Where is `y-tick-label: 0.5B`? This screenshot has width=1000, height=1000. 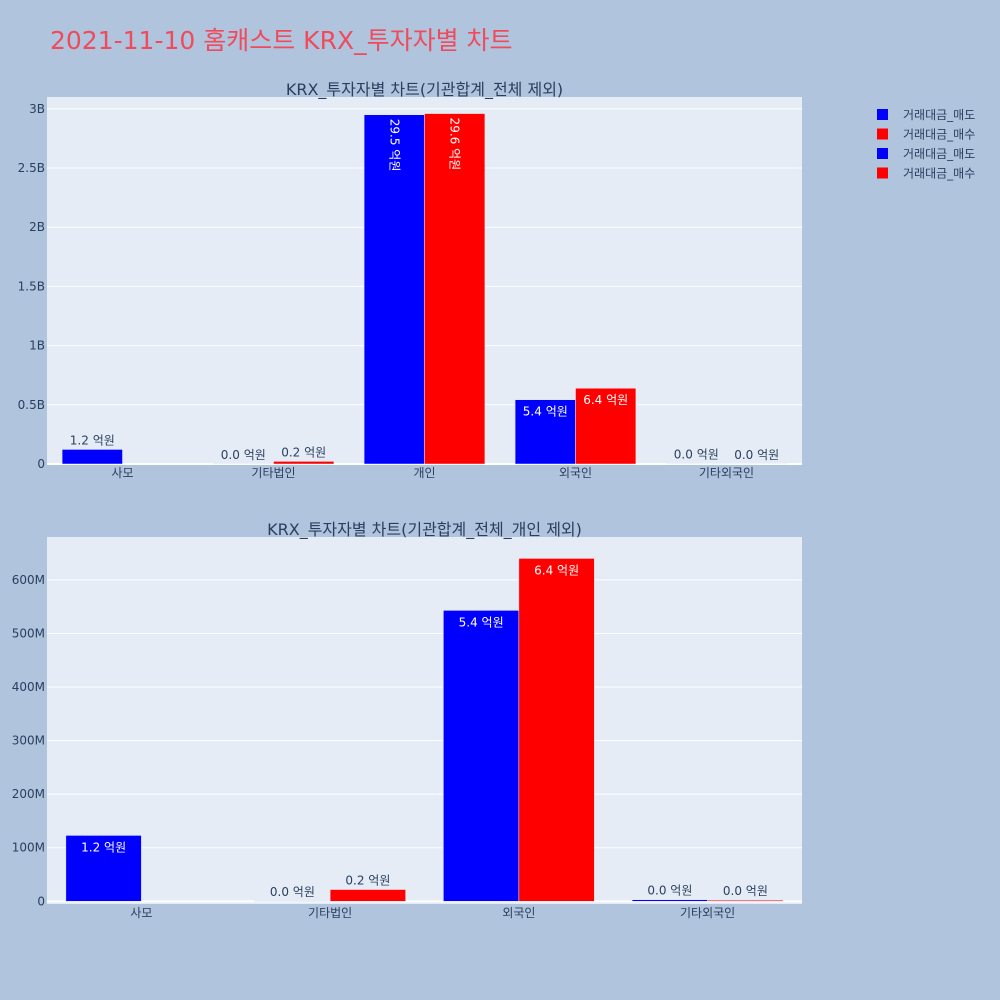
y-tick-label: 0.5B is located at coordinates (31, 405).